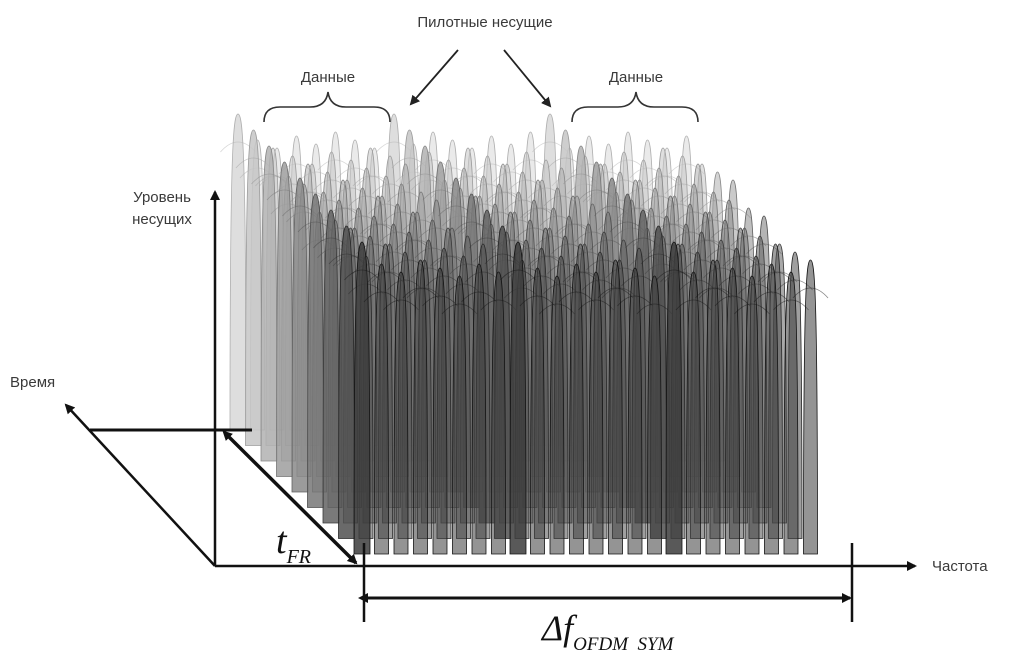  Describe the element at coordinates (140, 485) in the screenshot. I see `time-axis` at that location.